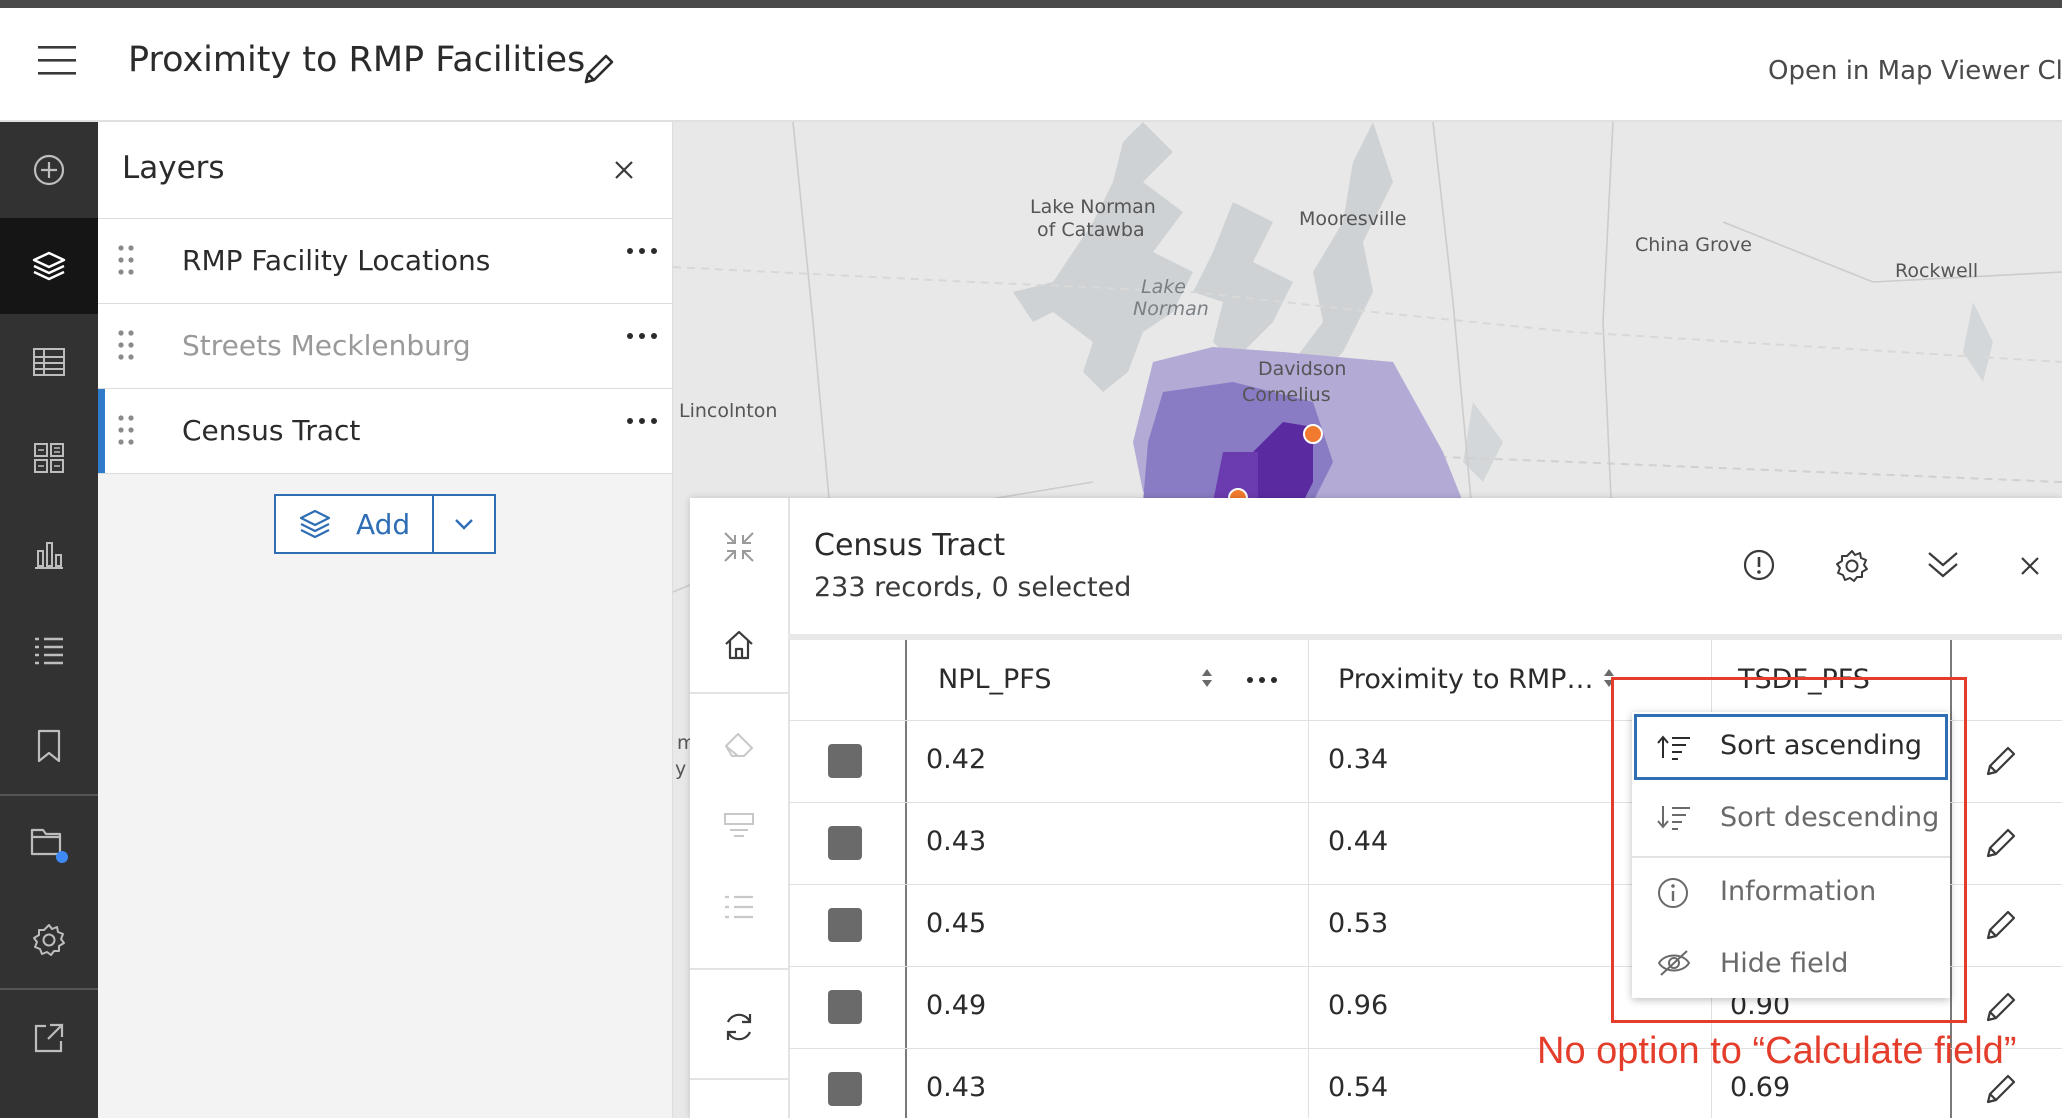  Describe the element at coordinates (739, 645) in the screenshot. I see `home-icon` at that location.